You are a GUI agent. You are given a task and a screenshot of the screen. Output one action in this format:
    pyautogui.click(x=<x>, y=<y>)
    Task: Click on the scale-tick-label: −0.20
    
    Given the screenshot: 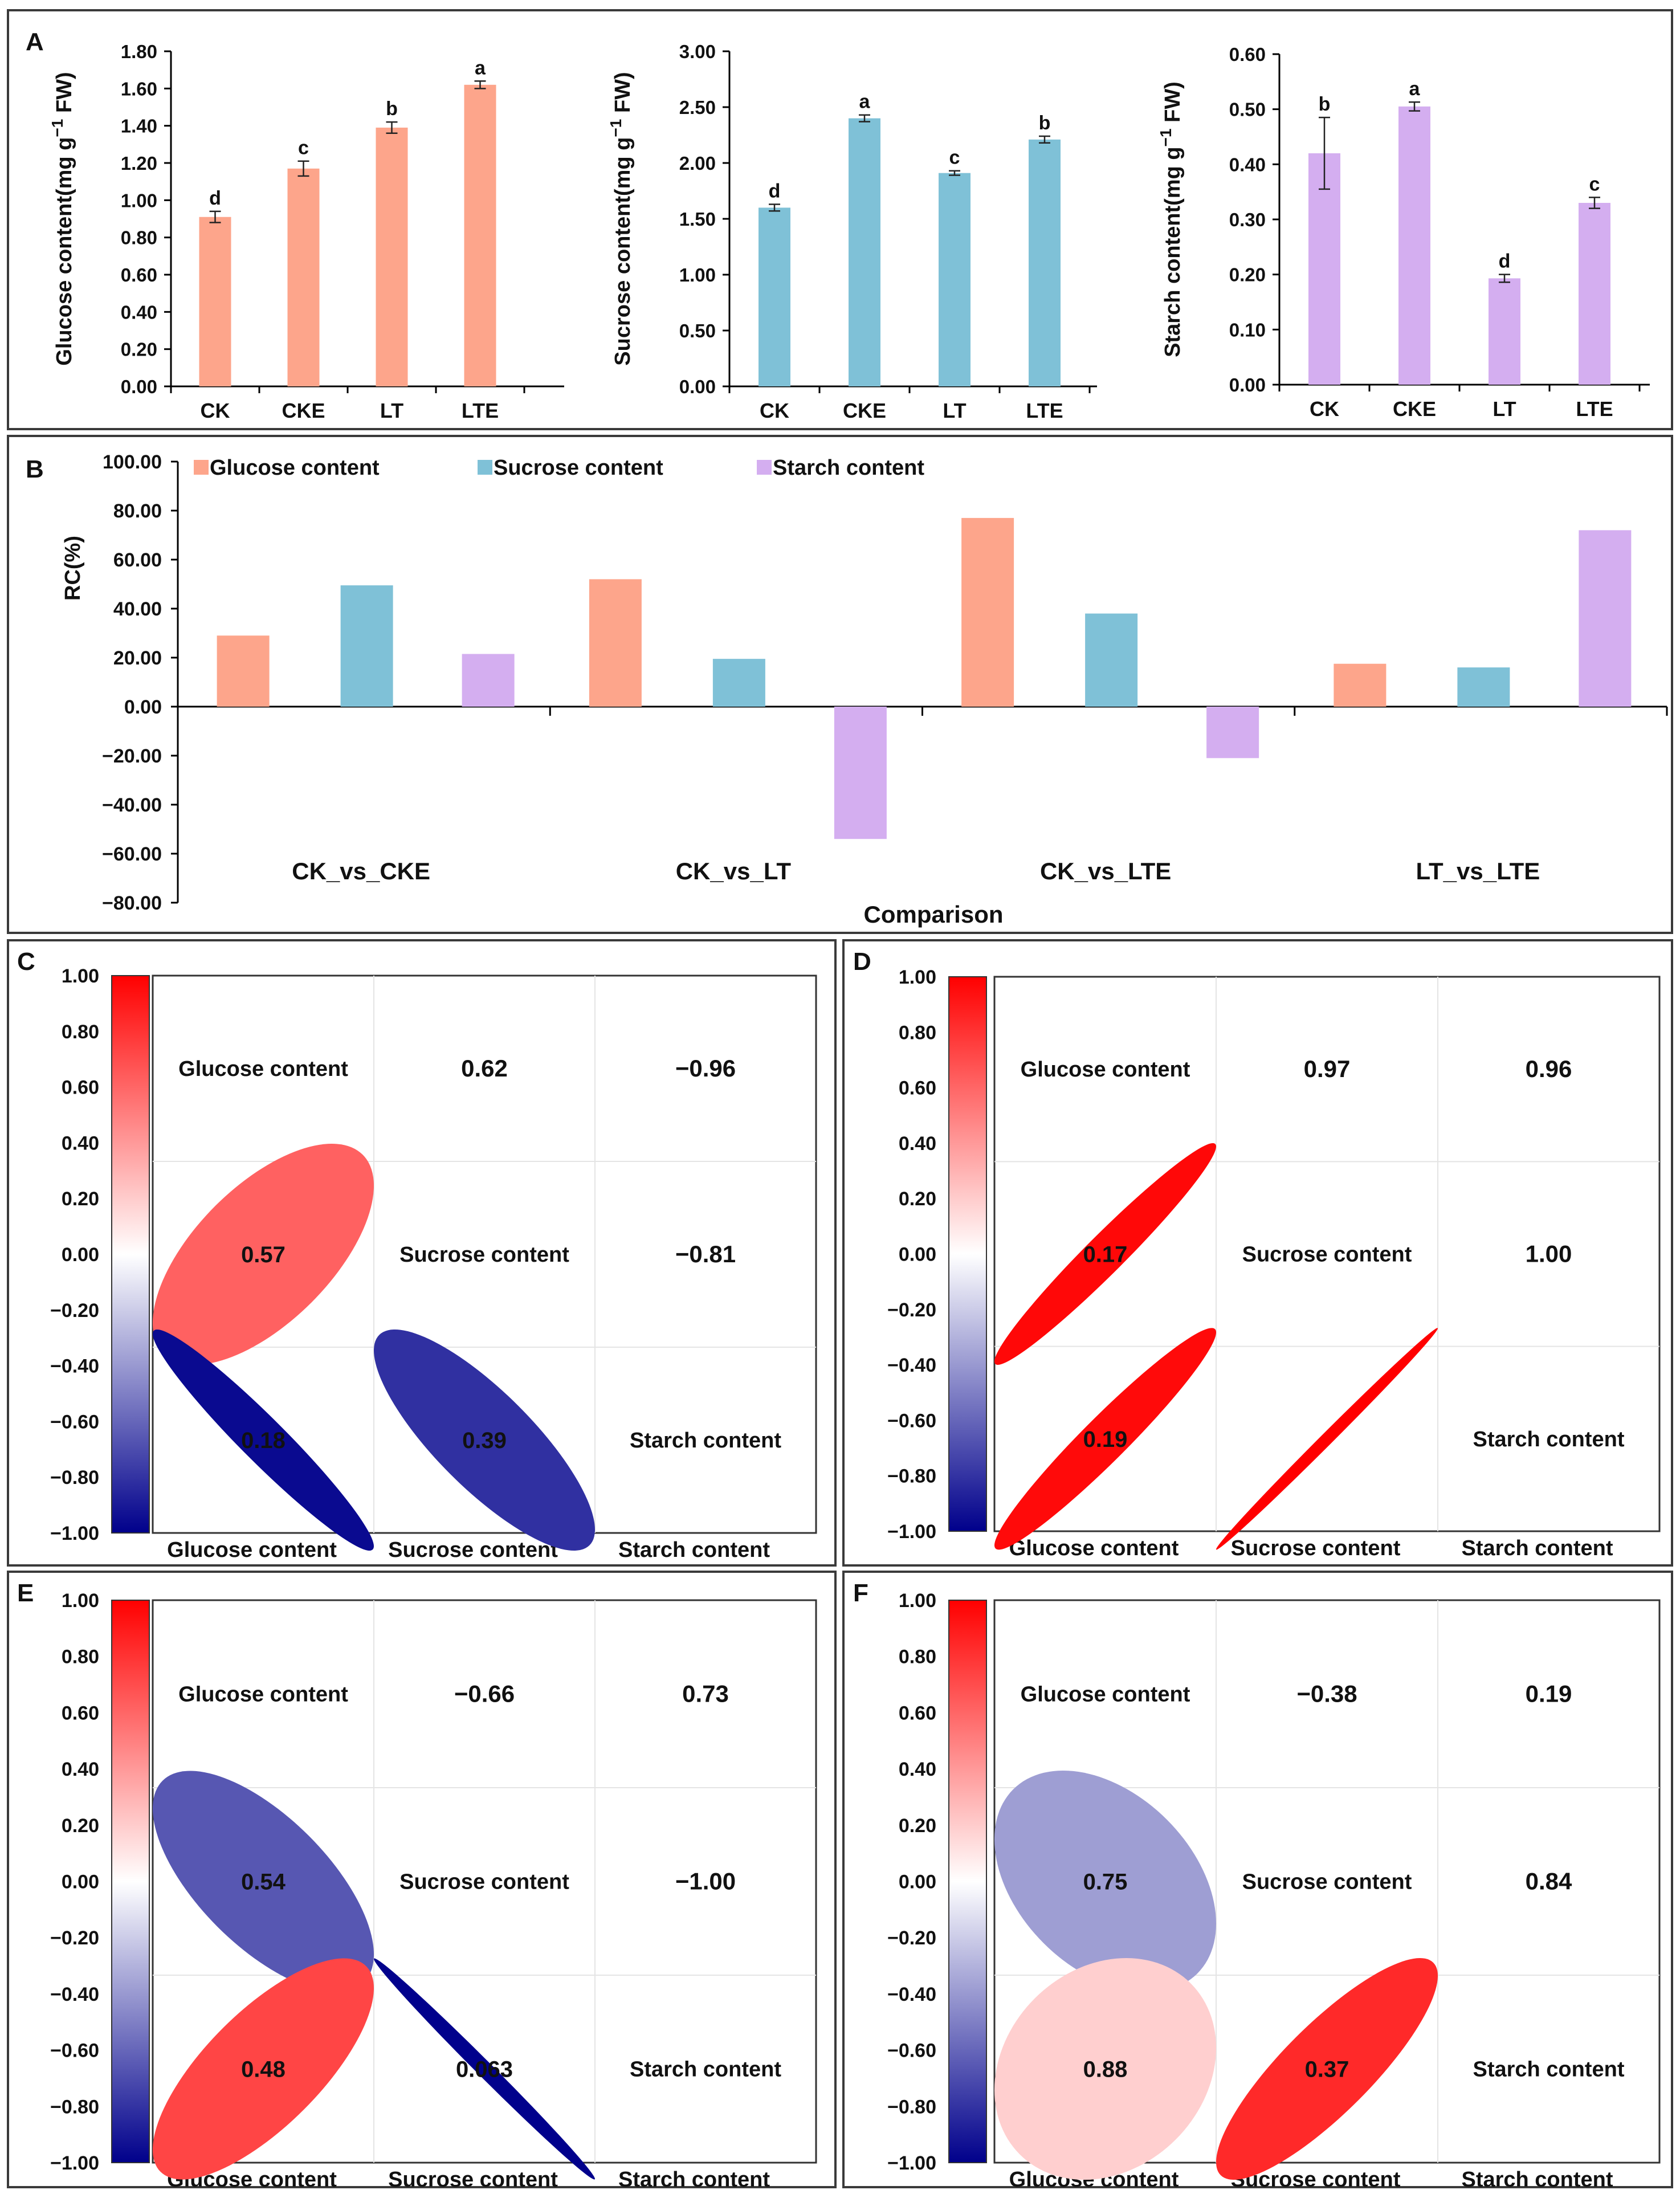 What is the action you would take?
    pyautogui.click(x=74, y=1938)
    